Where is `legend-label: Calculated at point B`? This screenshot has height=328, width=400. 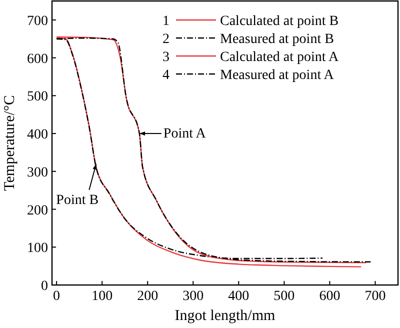
legend-label: Calculated at point B is located at coordinates (279, 21).